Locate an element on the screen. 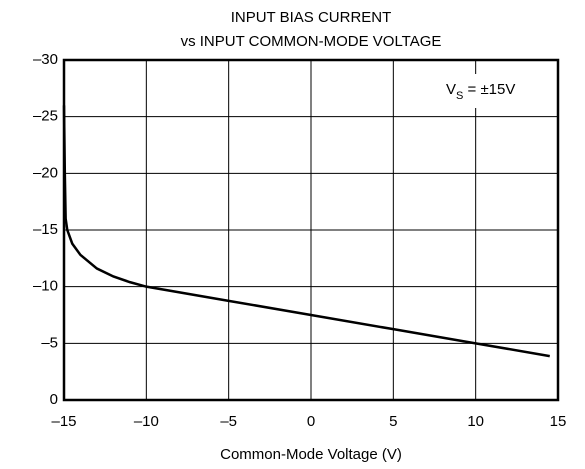 This screenshot has height=469, width=585. x-tick-label: 10 is located at coordinates (475, 421).